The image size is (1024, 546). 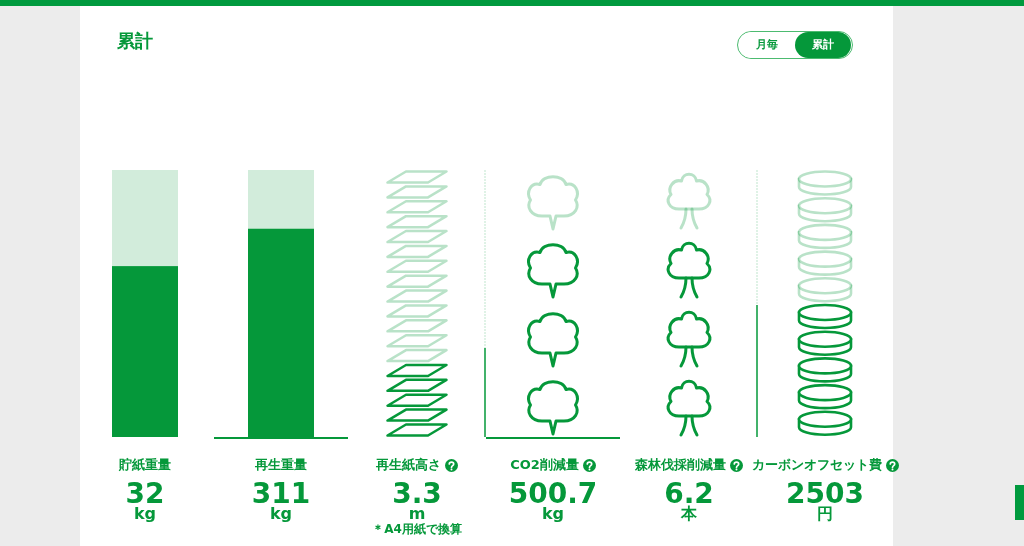 I want to click on category-label: 再生重量, so click(x=280, y=465).